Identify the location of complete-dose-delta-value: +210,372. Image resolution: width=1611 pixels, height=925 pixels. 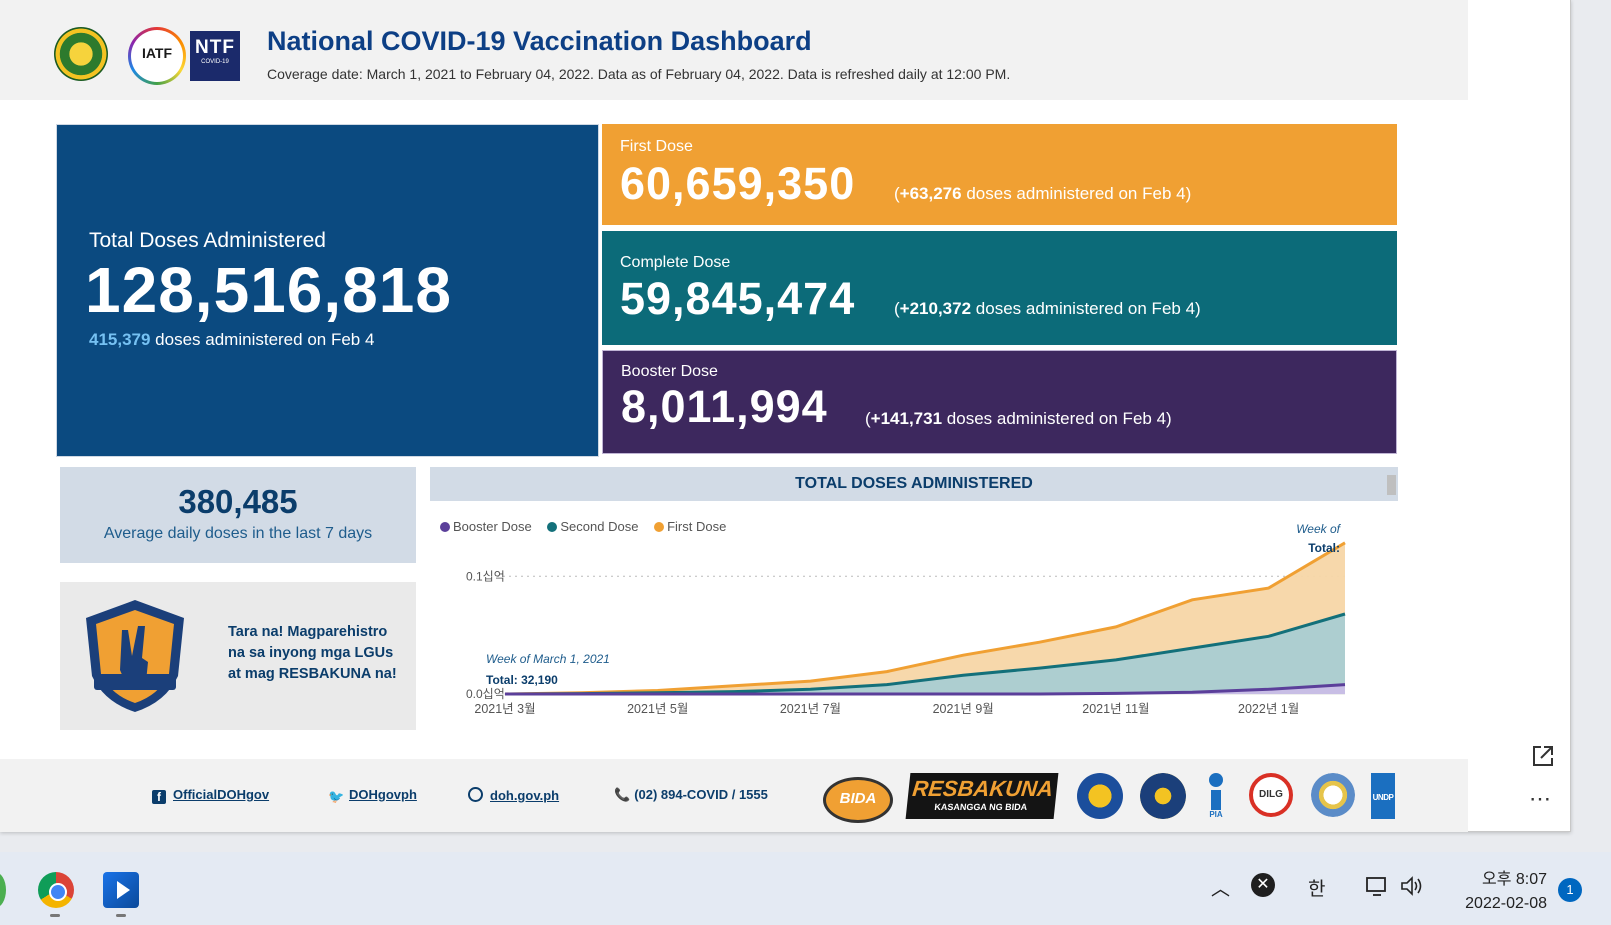
(935, 308).